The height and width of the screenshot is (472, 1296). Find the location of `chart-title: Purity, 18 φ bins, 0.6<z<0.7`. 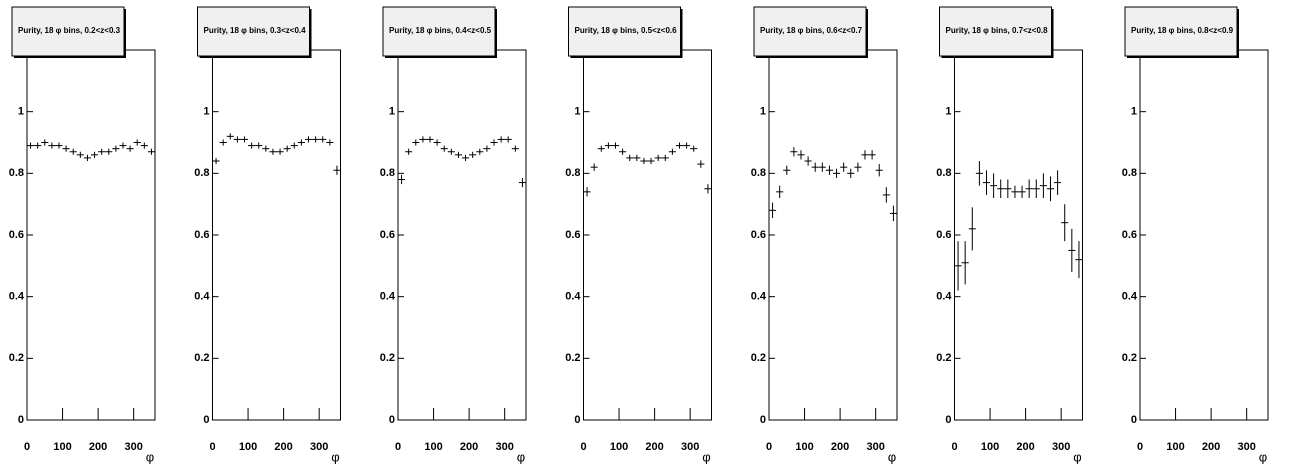

chart-title: Purity, 18 φ bins, 0.6<z<0.7 is located at coordinates (811, 30).